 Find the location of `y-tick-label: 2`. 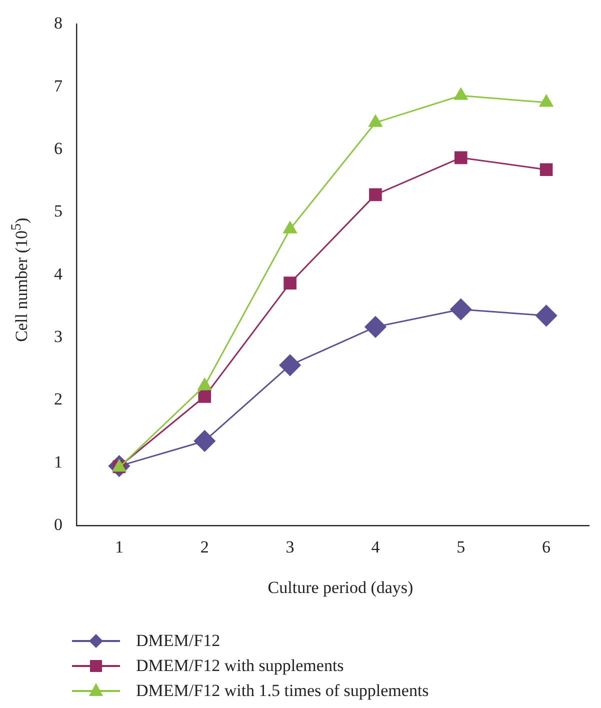

y-tick-label: 2 is located at coordinates (58, 399).